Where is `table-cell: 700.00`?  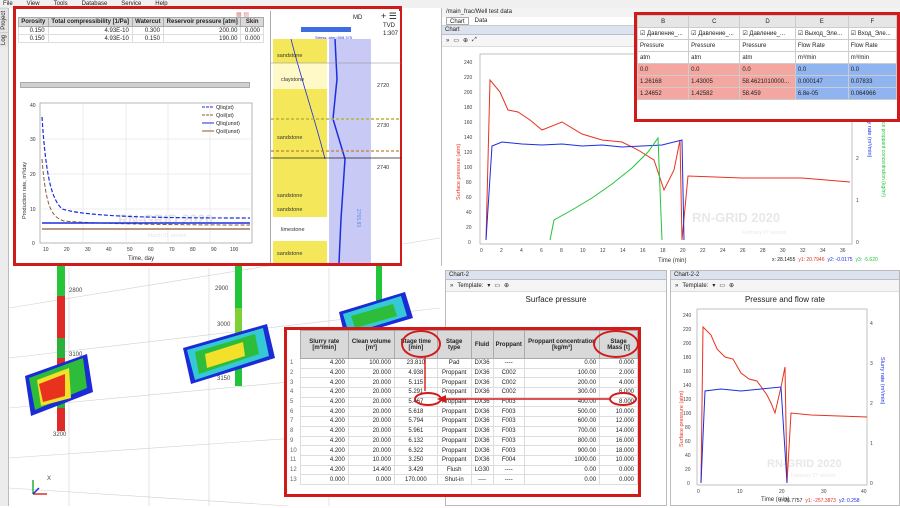
table-cell: 700.00 is located at coordinates (562, 431).